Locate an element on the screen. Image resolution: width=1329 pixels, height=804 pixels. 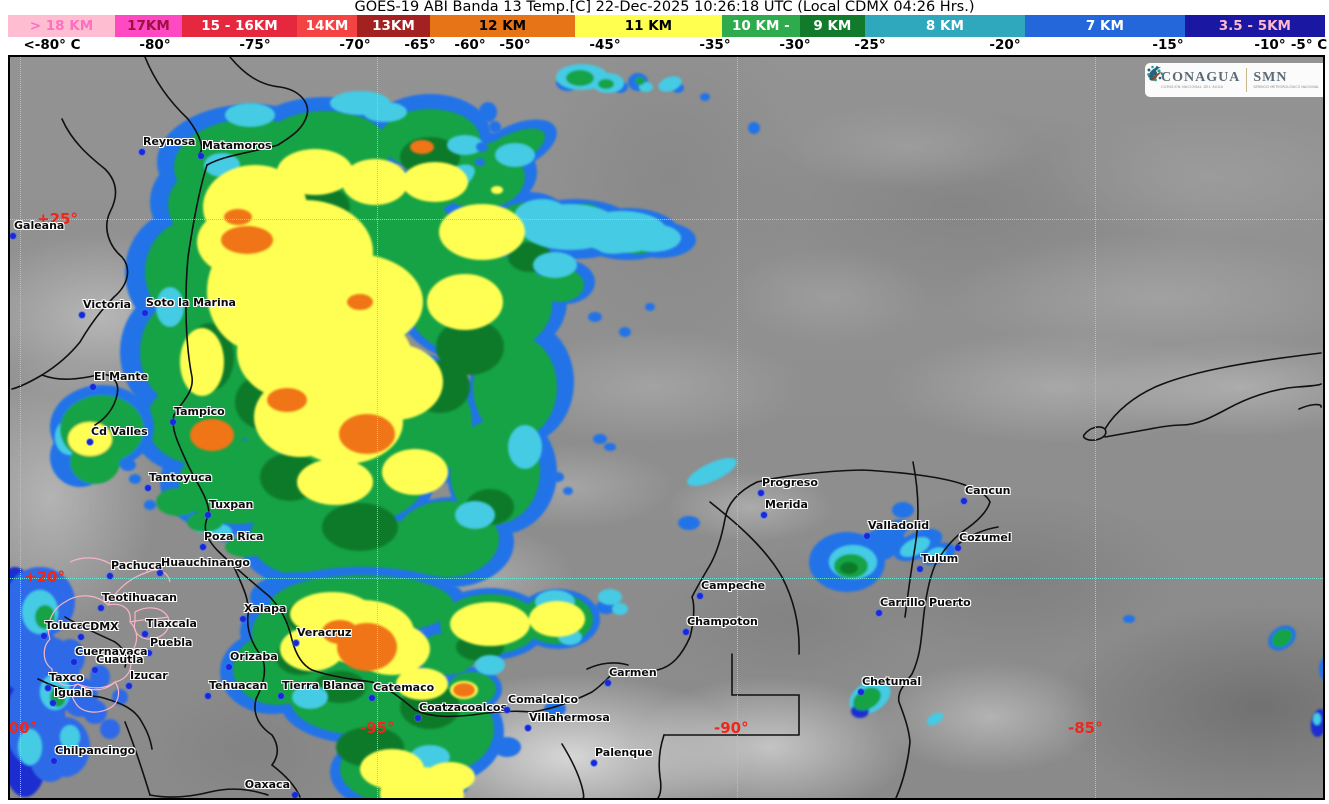
legend-band: 13KM is located at coordinates (393, 26).